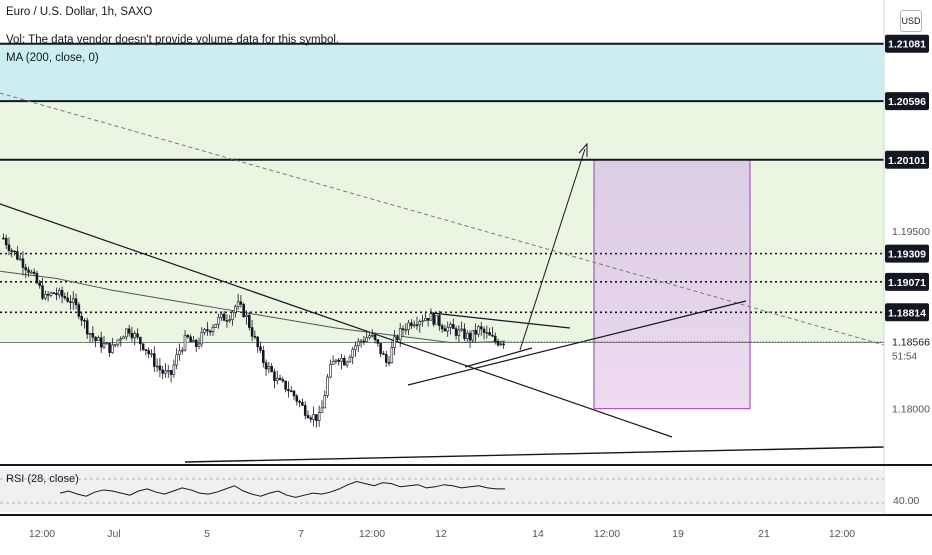 Image resolution: width=932 pixels, height=555 pixels. Describe the element at coordinates (79, 12) in the screenshot. I see `symbol-legend: Euro / U.S. Dollar, 1h, SAXO` at that location.